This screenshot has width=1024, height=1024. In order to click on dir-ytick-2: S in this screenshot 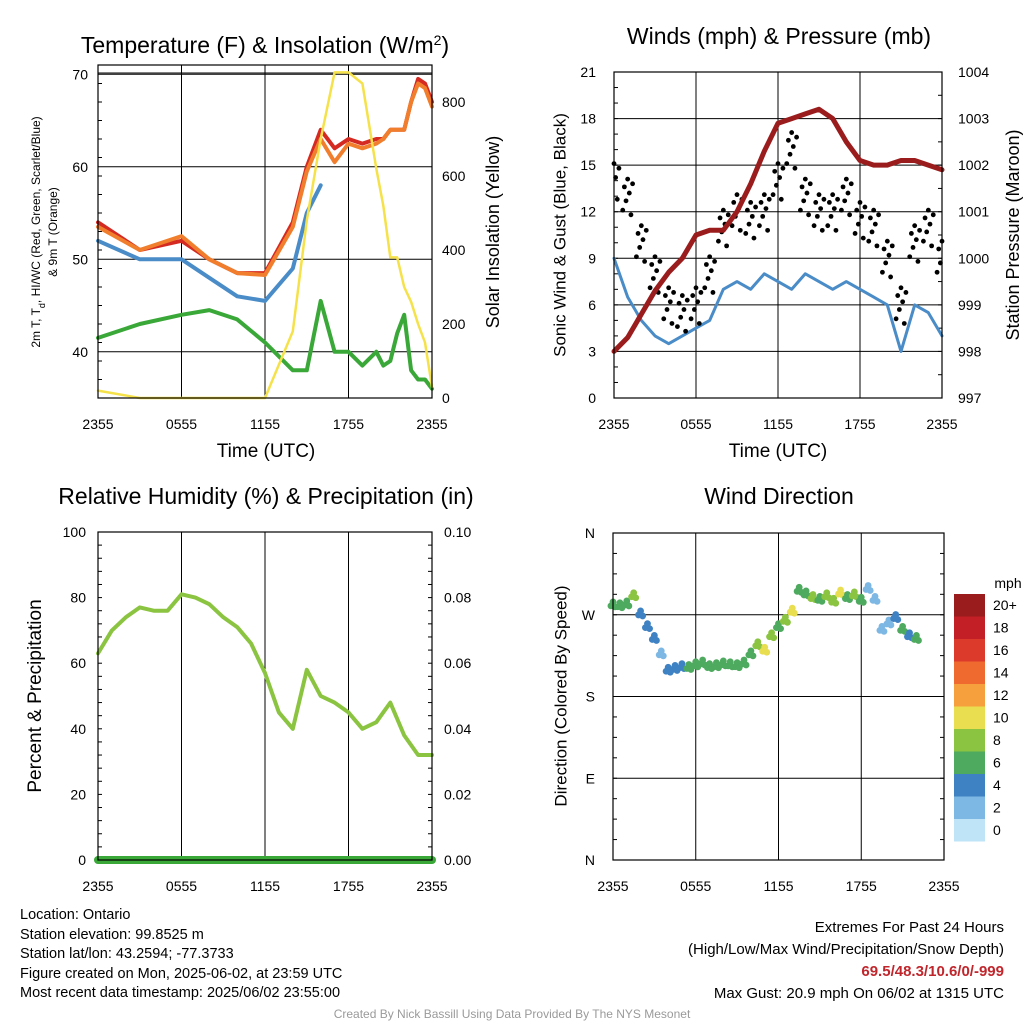, I will do `click(590, 697)`.